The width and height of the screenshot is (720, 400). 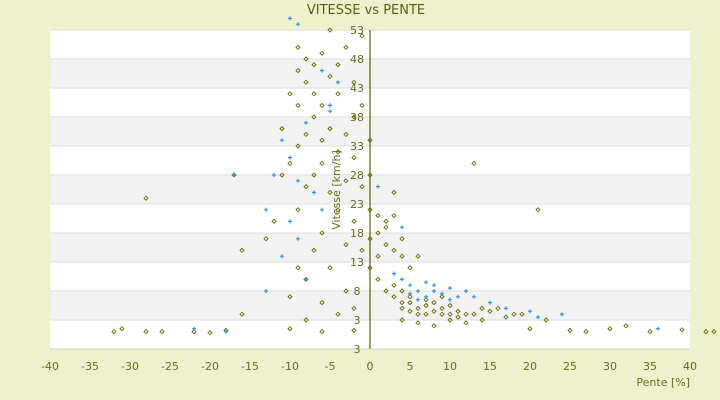 I want to click on y-tick-label: 18, so click(x=357, y=233).